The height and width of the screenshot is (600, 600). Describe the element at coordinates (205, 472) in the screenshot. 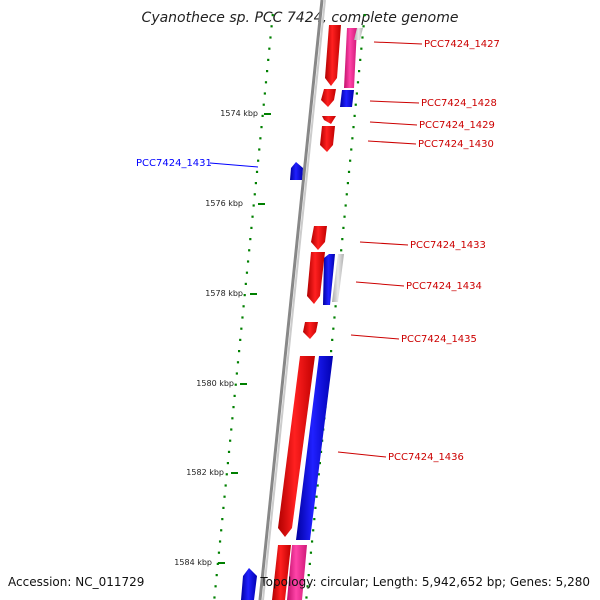

I see `kbp-label: 1582 kbp` at that location.